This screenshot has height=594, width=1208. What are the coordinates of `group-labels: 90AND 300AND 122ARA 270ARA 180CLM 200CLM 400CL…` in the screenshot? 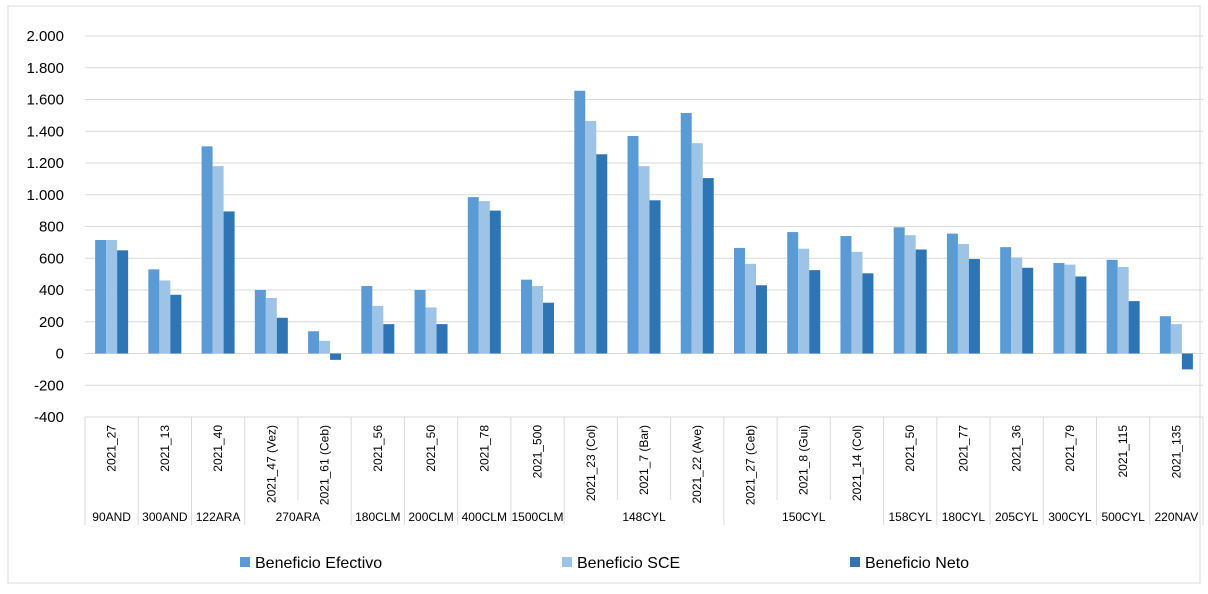 It's located at (645, 517).